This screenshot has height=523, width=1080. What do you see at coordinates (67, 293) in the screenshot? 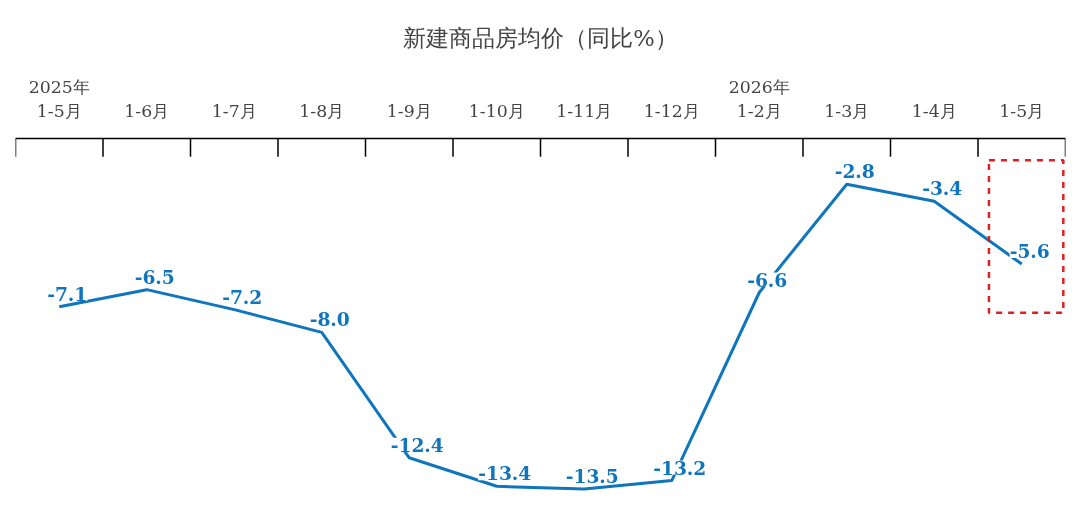
I see `data-label: -7.1` at bounding box center [67, 293].